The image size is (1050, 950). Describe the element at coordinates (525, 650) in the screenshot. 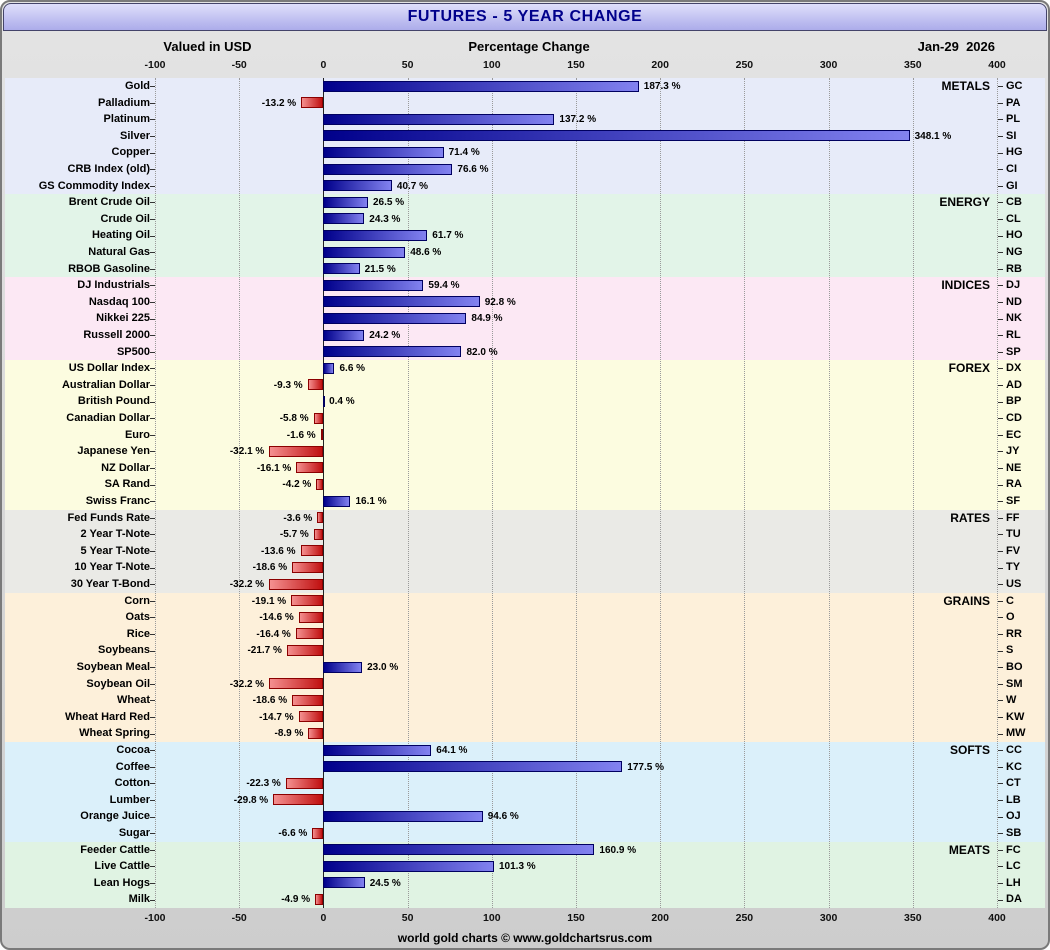

I see `futures-row: Soybeans -21.7 % S` at that location.